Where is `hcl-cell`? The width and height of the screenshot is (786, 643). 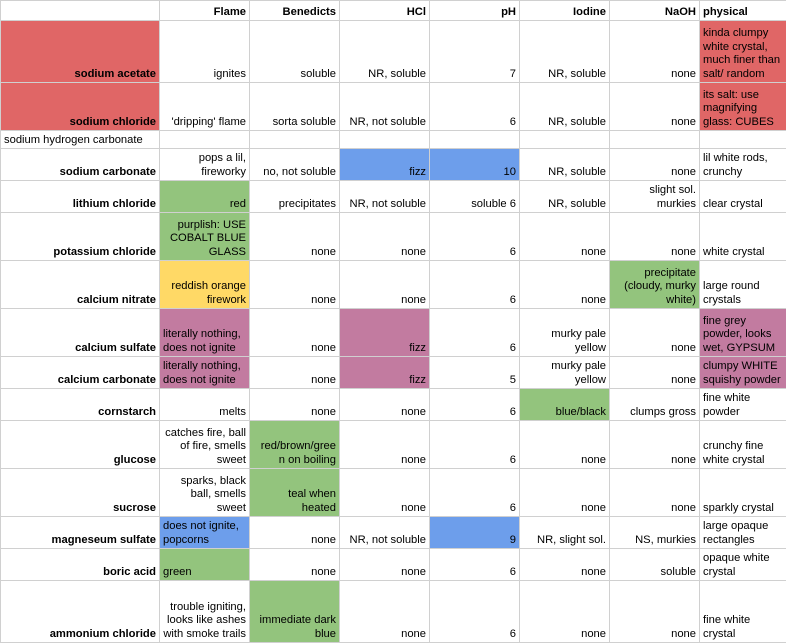 hcl-cell is located at coordinates (384, 139).